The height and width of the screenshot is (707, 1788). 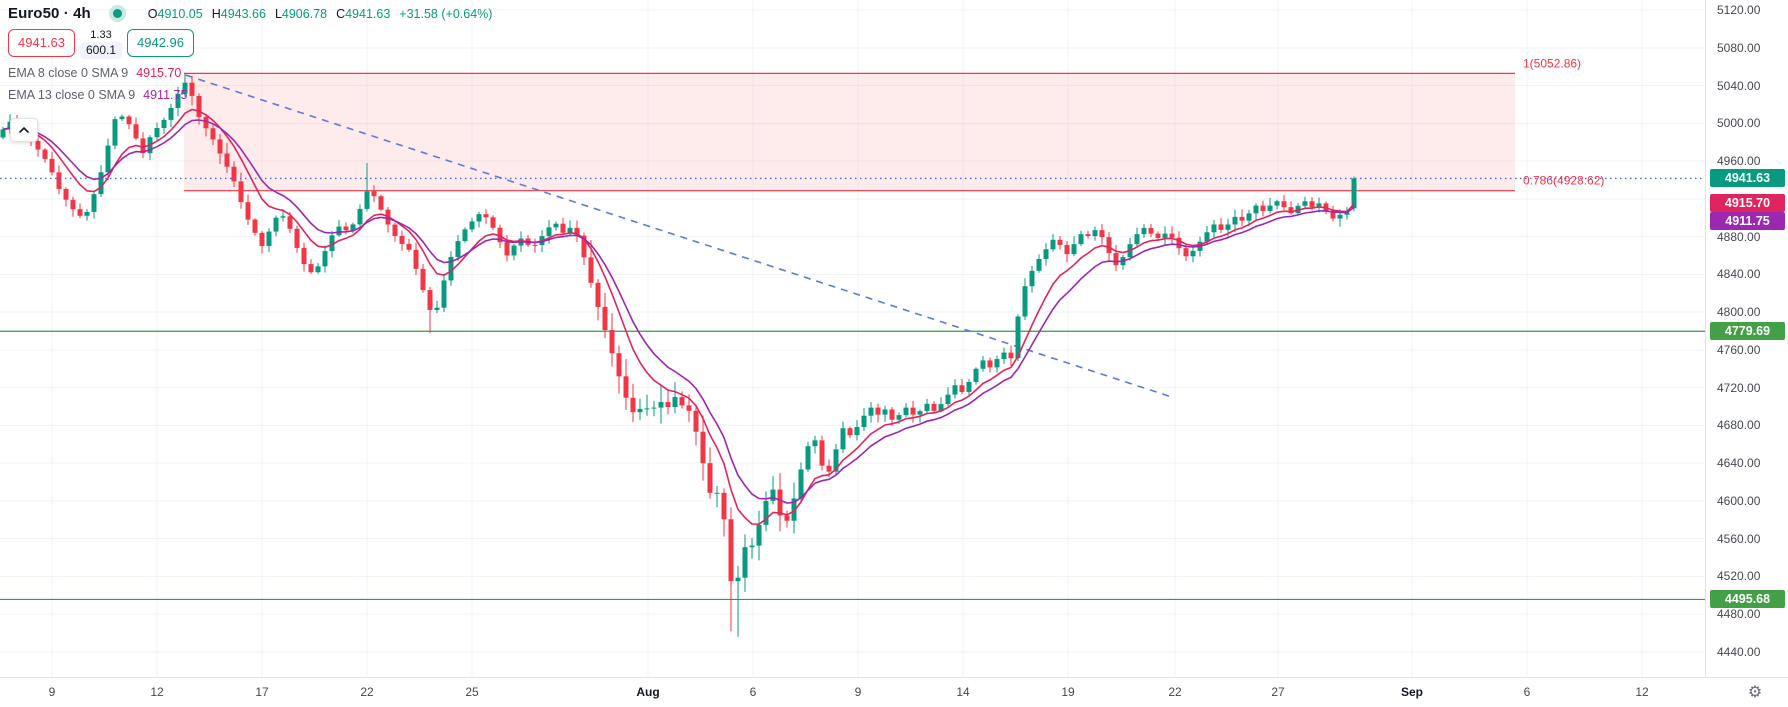 What do you see at coordinates (963, 692) in the screenshot?
I see `time-tick: 14` at bounding box center [963, 692].